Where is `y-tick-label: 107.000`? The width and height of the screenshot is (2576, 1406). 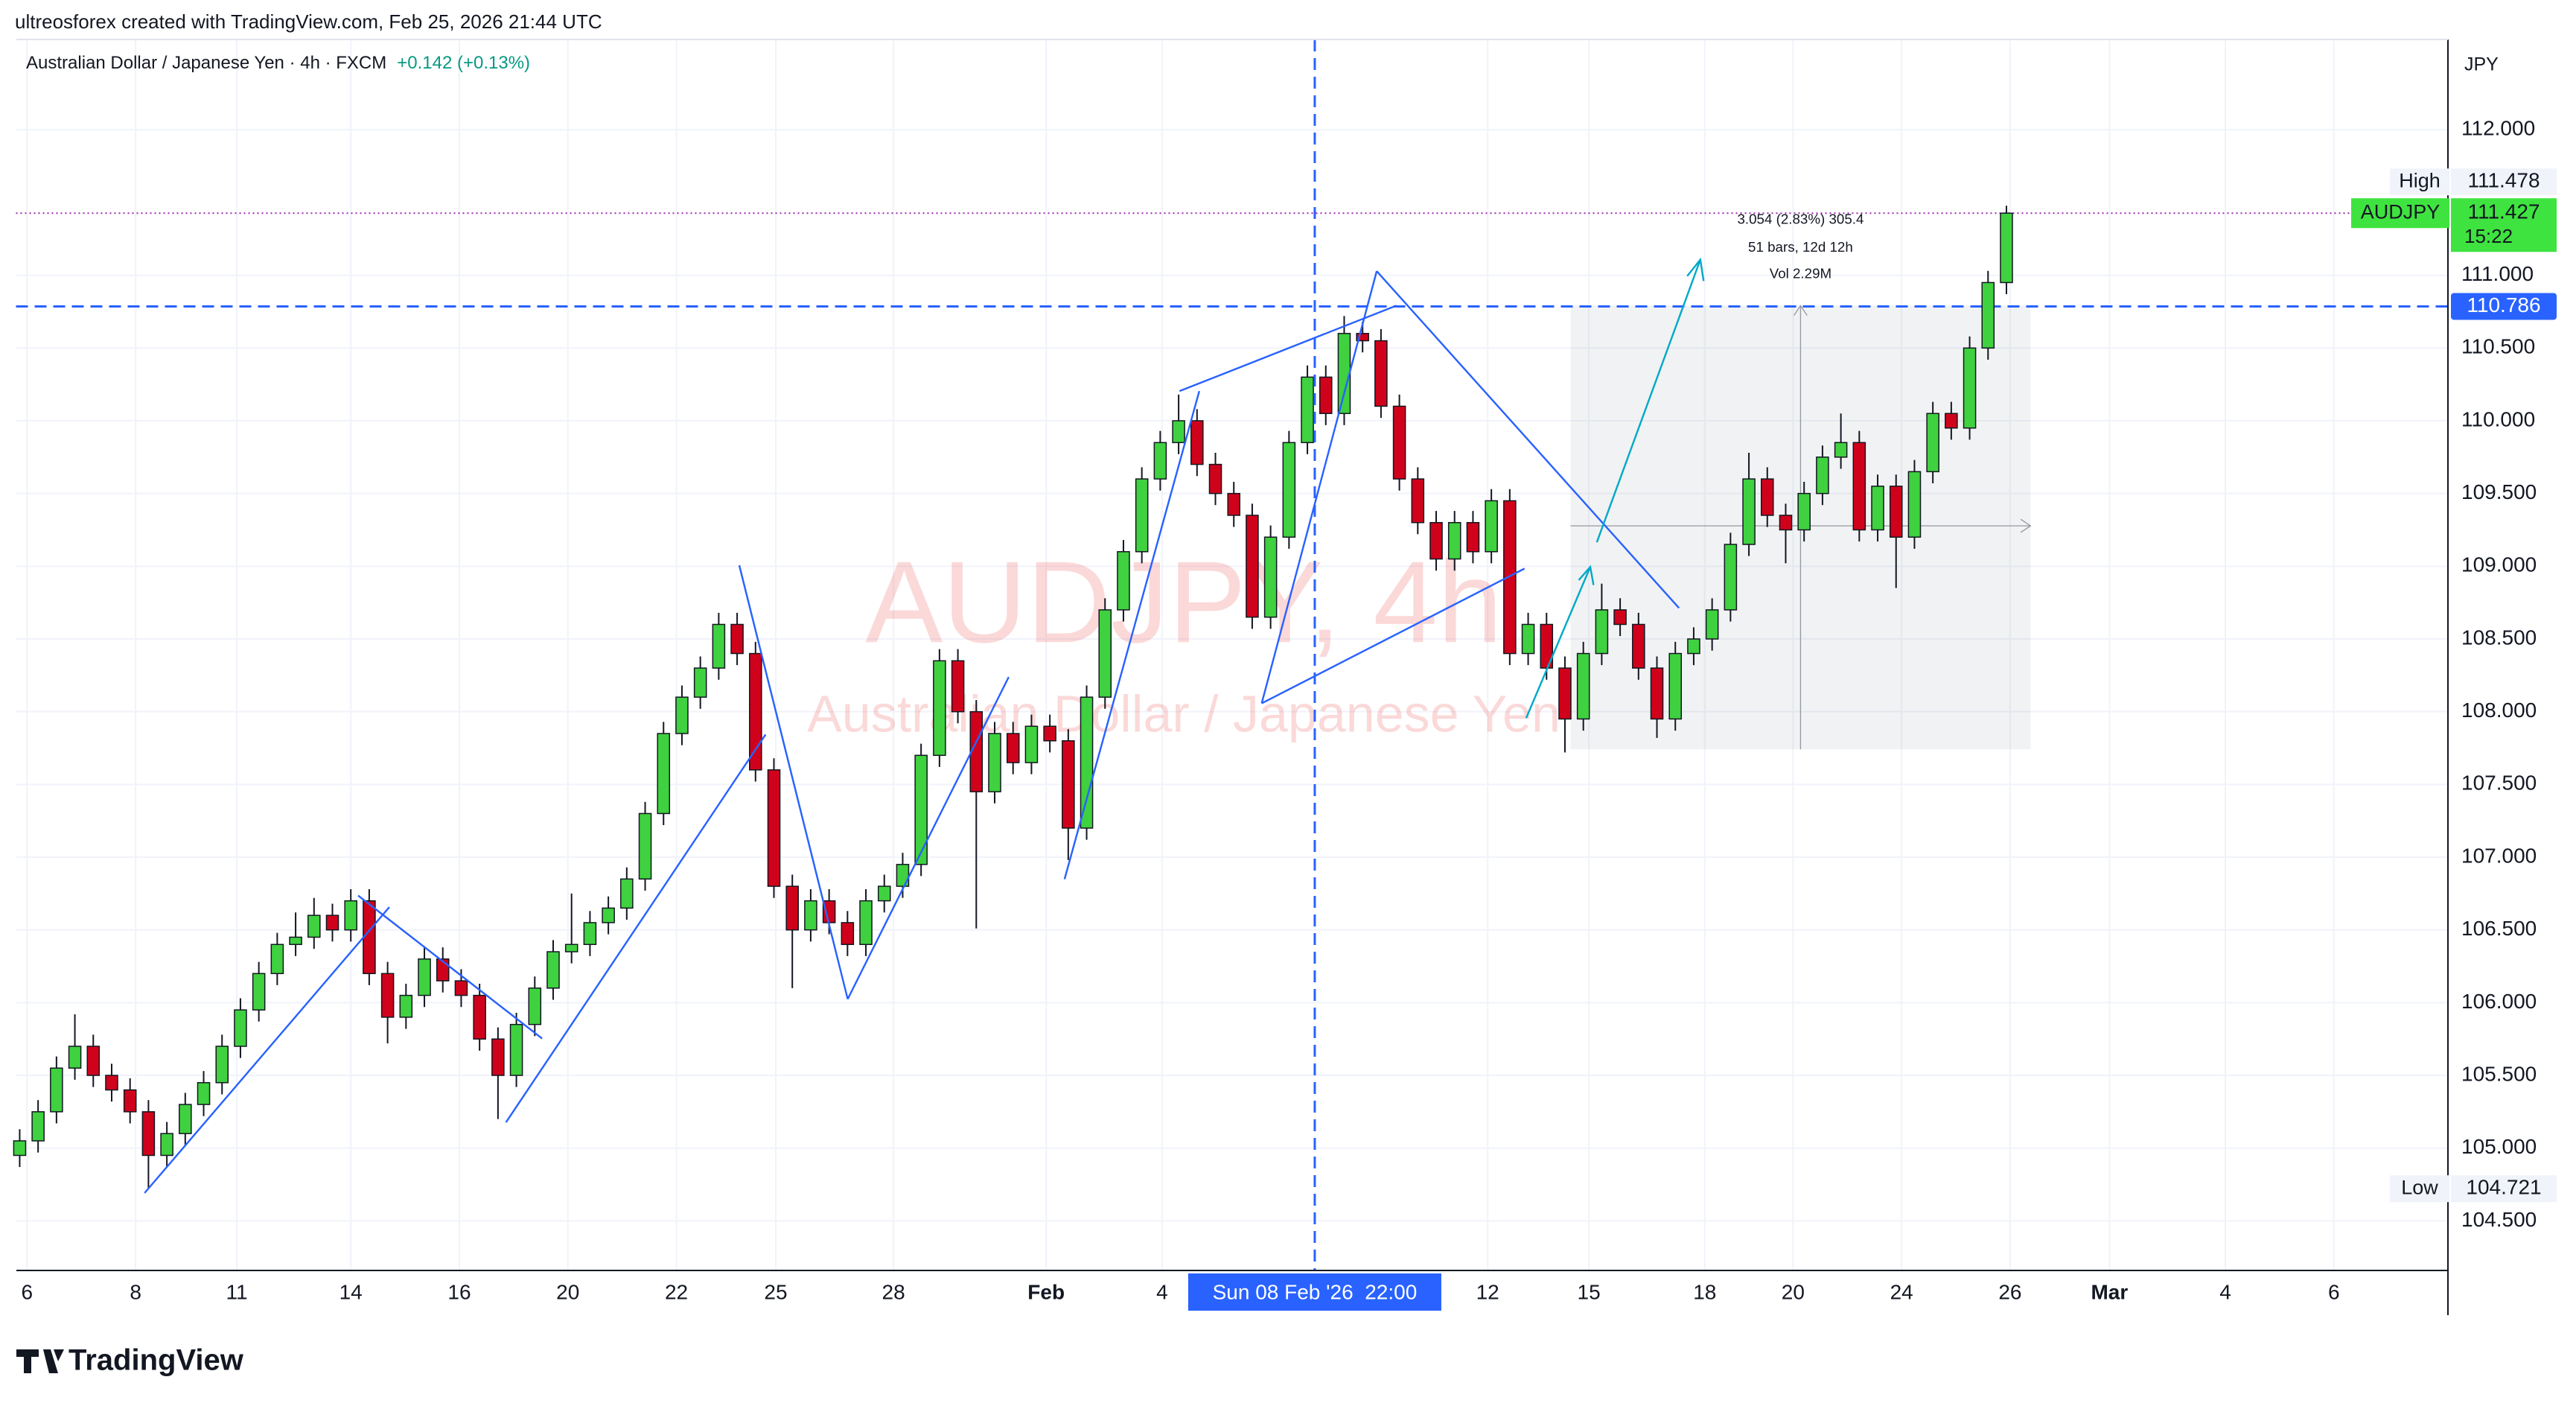 y-tick-label: 107.000 is located at coordinates (2499, 855).